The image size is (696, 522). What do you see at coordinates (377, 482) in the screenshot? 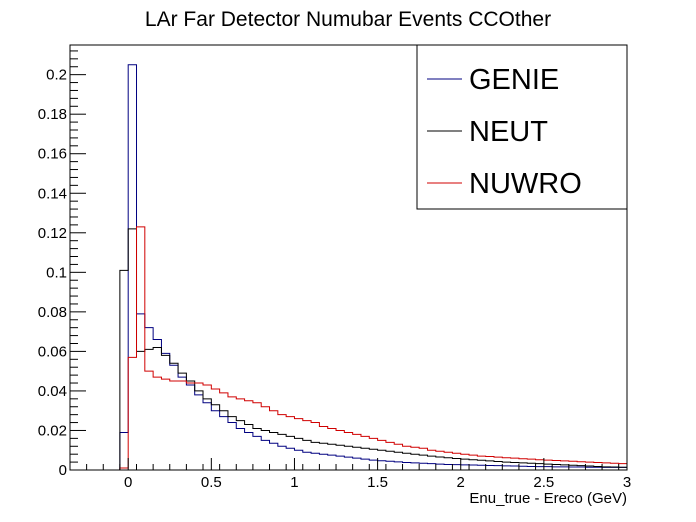
I see `x-tick-label: 1.5` at bounding box center [377, 482].